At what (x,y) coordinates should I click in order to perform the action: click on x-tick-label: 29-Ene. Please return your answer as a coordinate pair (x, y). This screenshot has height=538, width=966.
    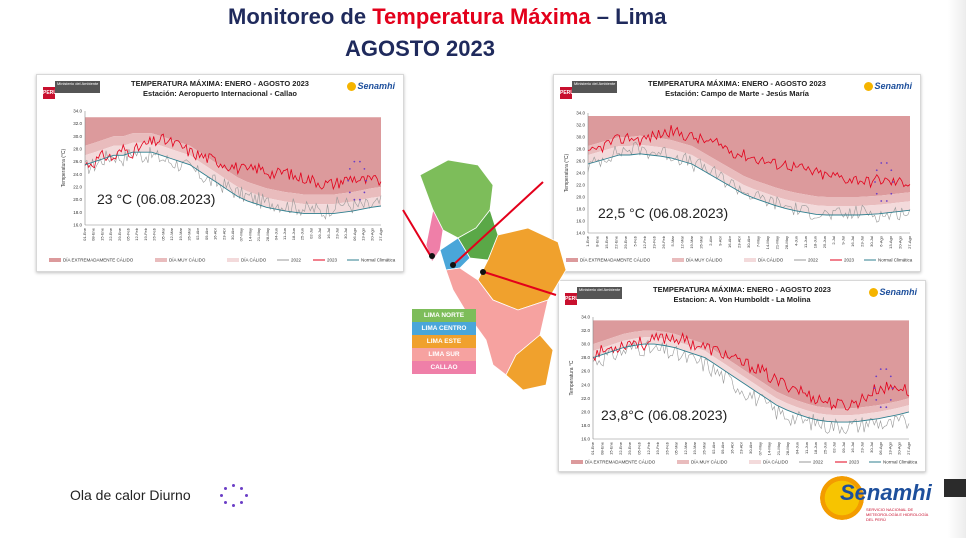
    Looking at the image, I should click on (625, 242).